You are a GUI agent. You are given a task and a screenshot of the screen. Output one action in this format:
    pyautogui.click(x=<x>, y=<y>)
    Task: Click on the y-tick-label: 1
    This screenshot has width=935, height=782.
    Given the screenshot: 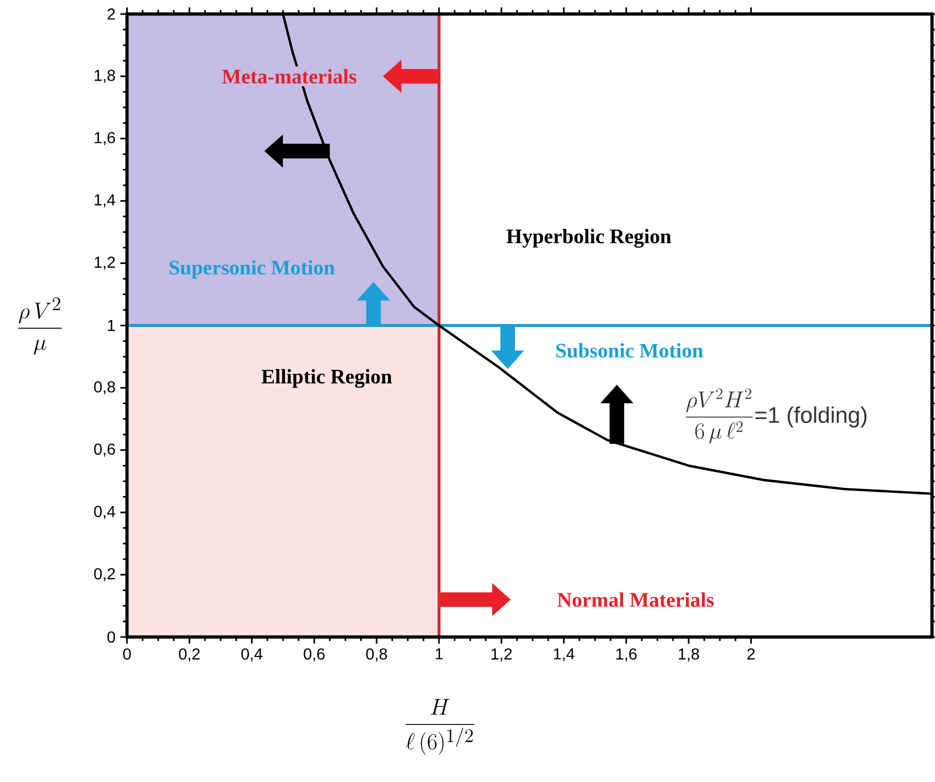 What is the action you would take?
    pyautogui.click(x=111, y=325)
    